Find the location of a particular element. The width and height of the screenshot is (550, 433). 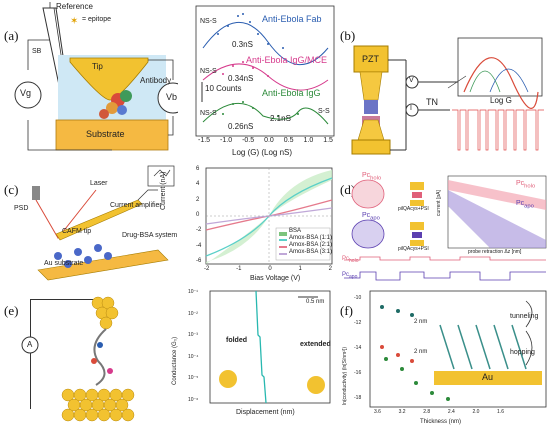

extended-label: extended is located at coordinates (315, 344).